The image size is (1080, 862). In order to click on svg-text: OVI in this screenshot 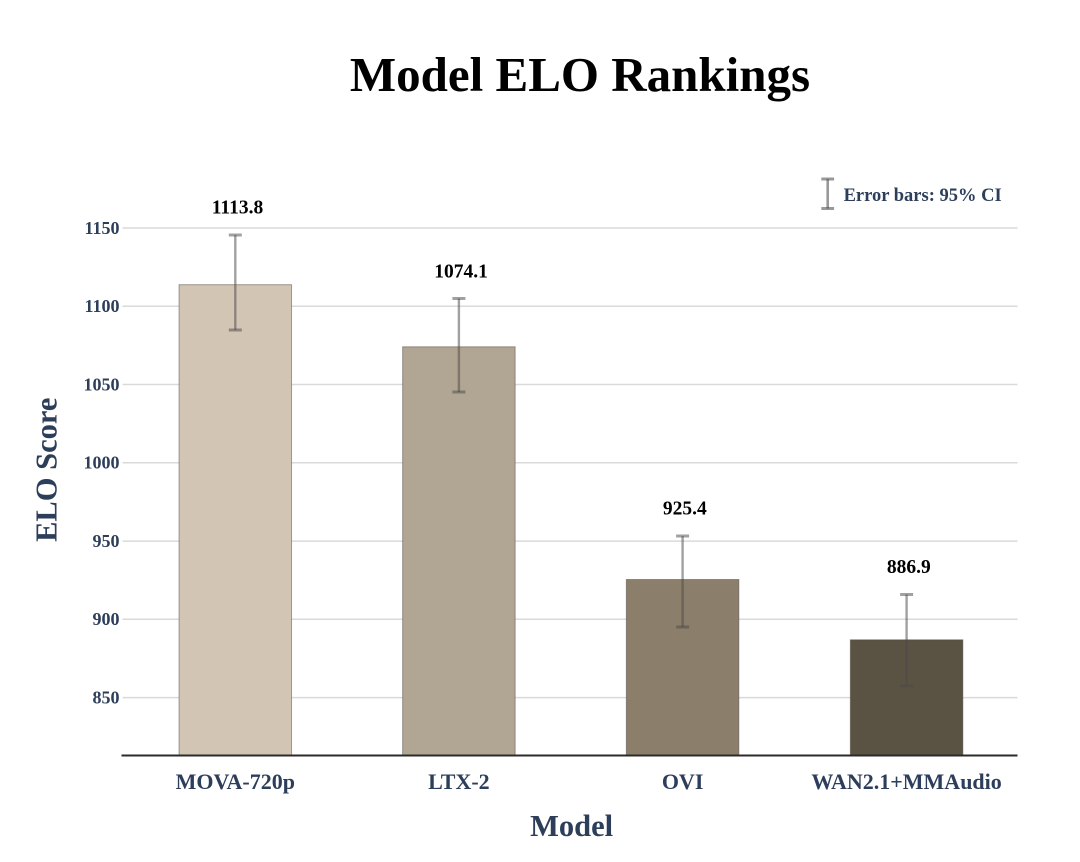, I will do `click(683, 781)`.